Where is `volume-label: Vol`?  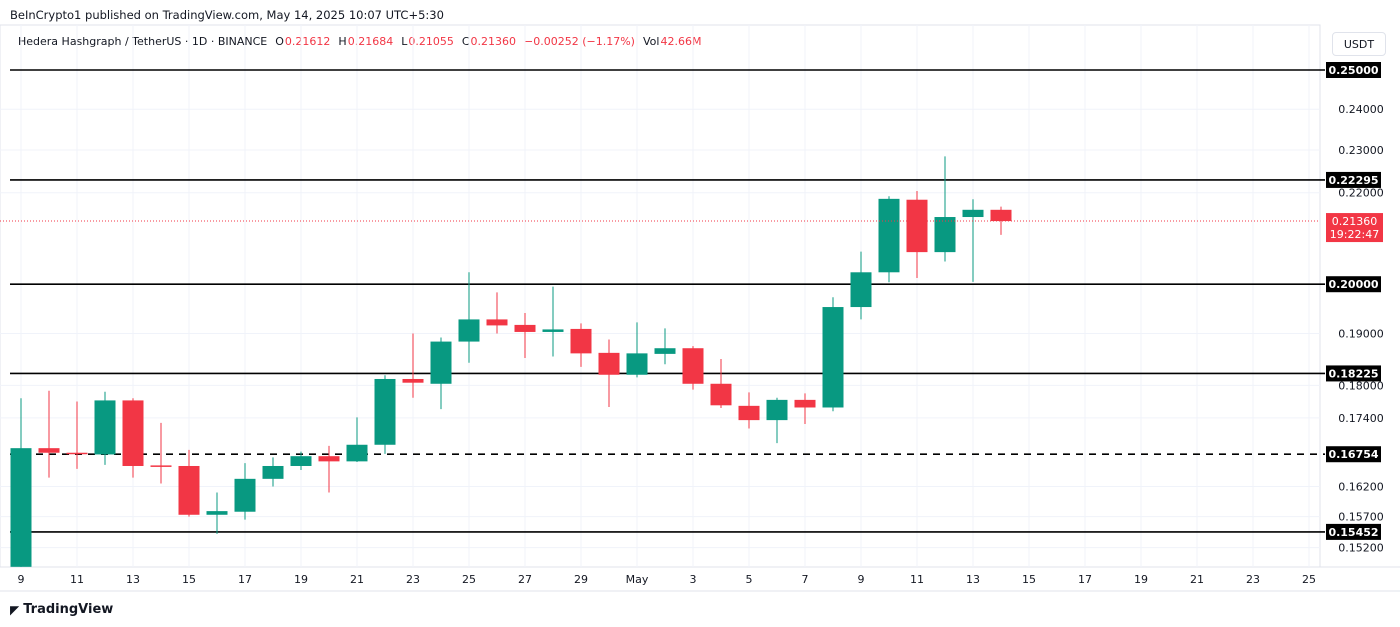 volume-label: Vol is located at coordinates (651, 41).